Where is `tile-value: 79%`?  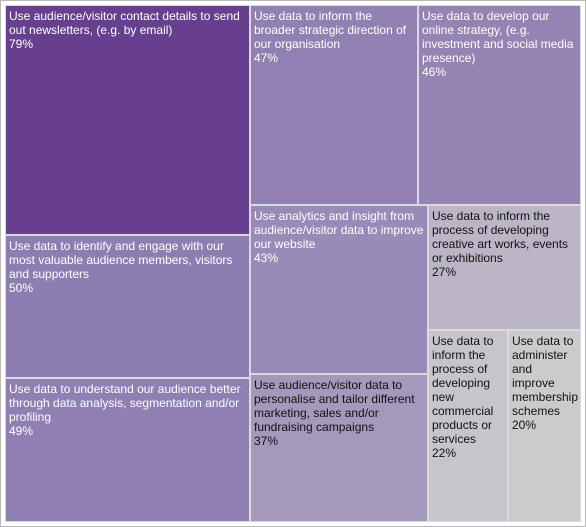
tile-value: 79% is located at coordinates (21, 44).